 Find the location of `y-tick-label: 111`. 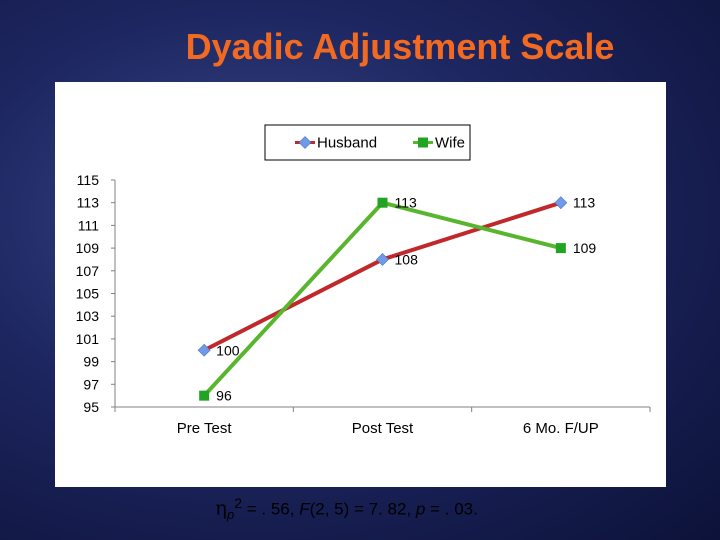

y-tick-label: 111 is located at coordinates (88, 225).